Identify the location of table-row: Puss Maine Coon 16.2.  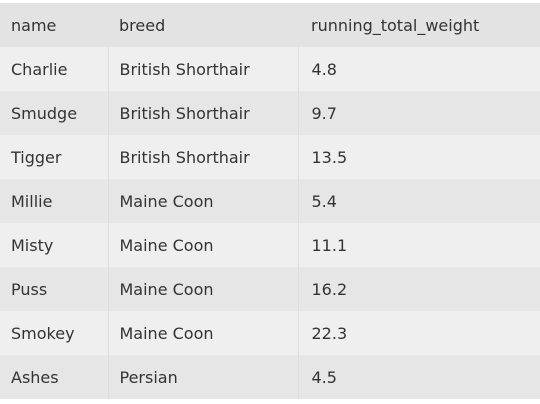
(270, 289).